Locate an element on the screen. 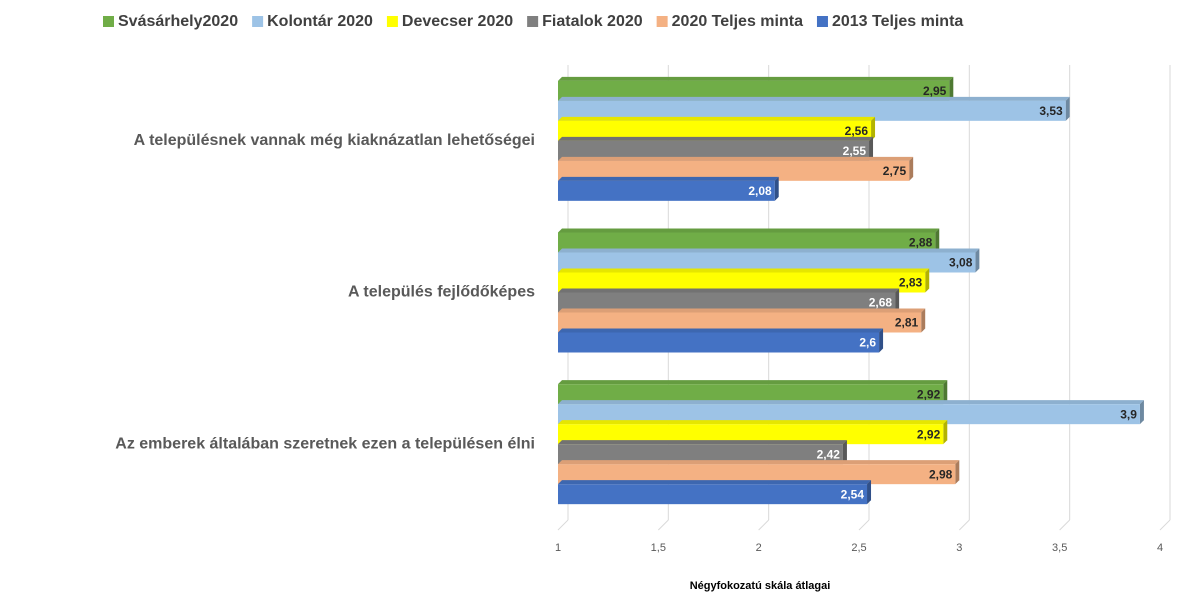  legend-label: Devecser 2020 is located at coordinates (457, 21).